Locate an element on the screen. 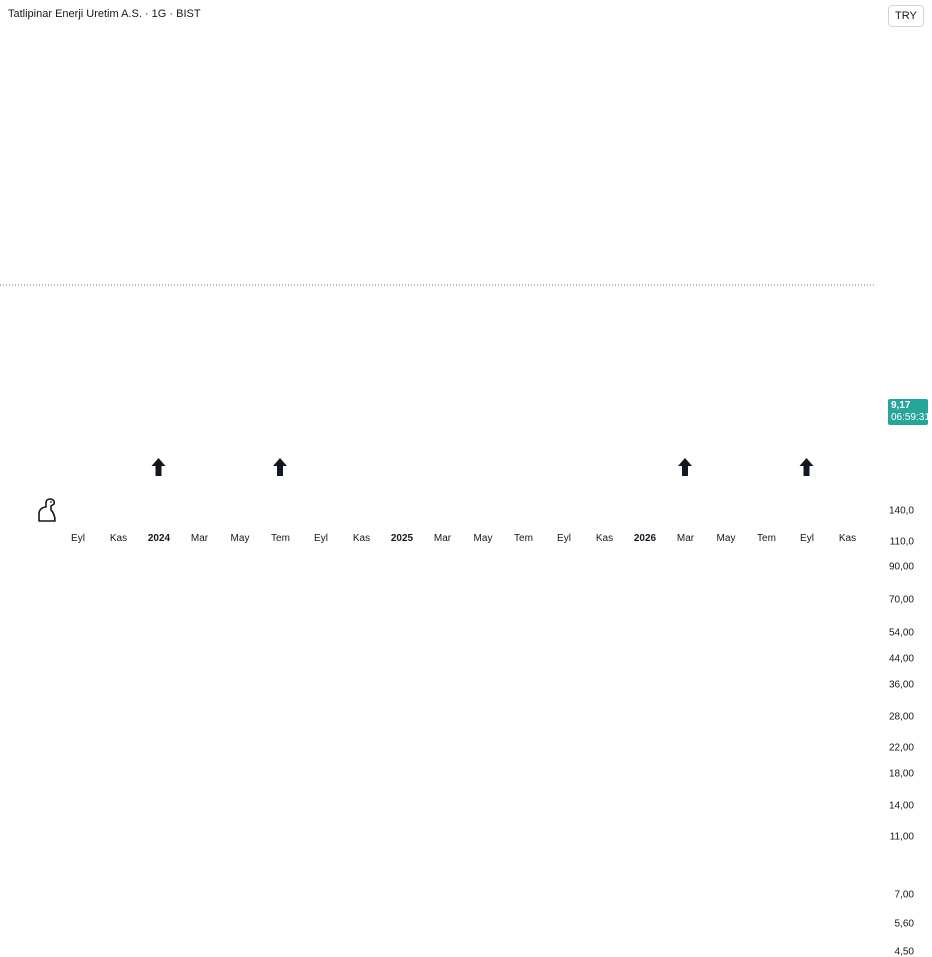 The image size is (932, 957). price-axis-tick: 140,0 is located at coordinates (901, 511).